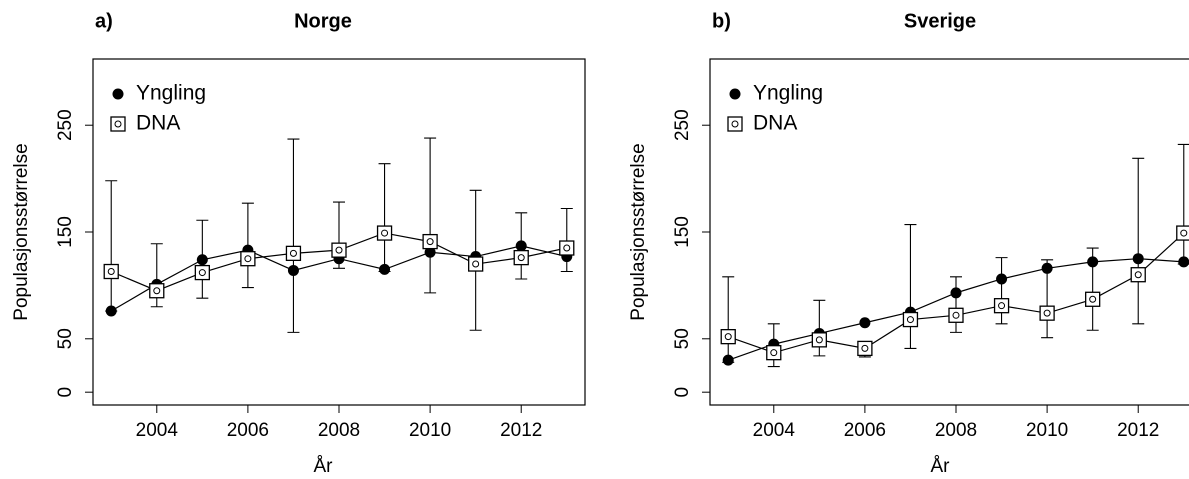 The width and height of the screenshot is (1189, 479). I want to click on panel-title: Norge, so click(323, 21).